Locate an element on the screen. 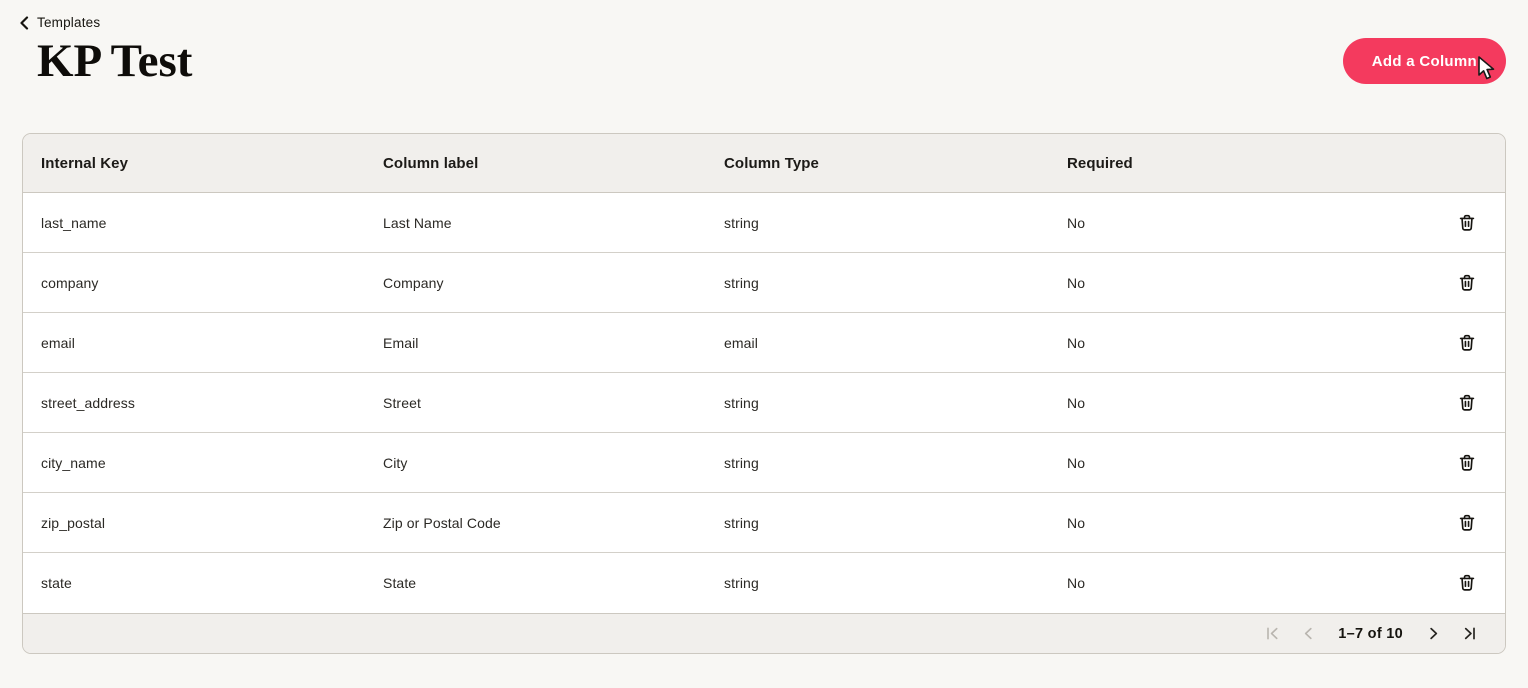 The height and width of the screenshot is (688, 1528). first-page-icon is located at coordinates (1272, 633).